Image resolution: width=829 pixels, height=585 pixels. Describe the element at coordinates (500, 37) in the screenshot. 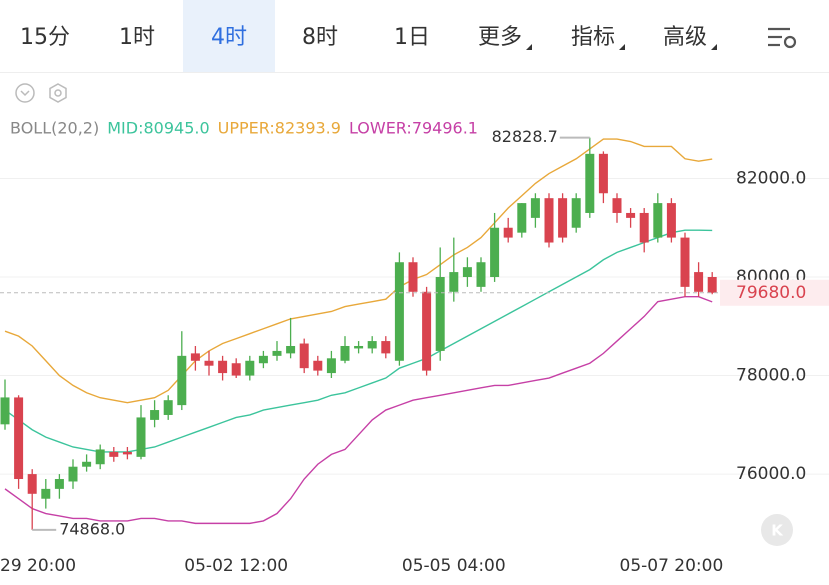

I see `tab: 更多` at that location.